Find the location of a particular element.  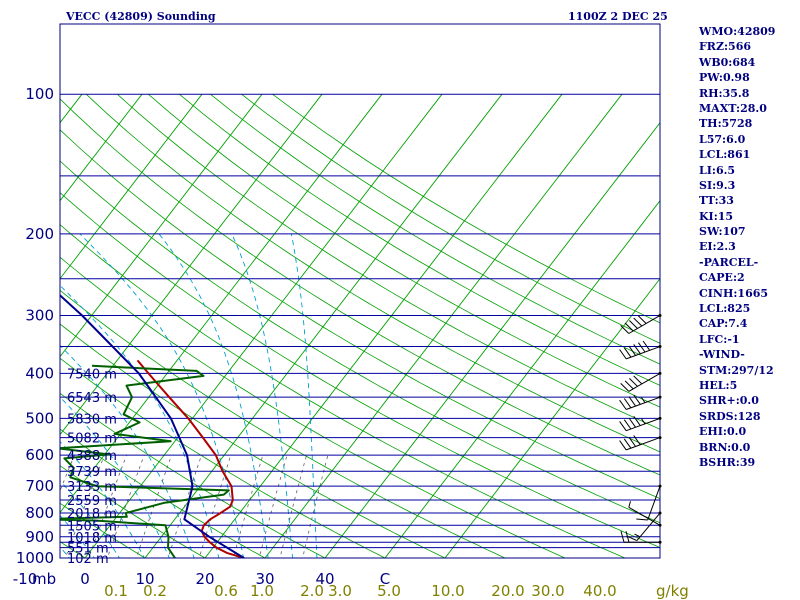

dewpoint-trace is located at coordinates (145, 461).